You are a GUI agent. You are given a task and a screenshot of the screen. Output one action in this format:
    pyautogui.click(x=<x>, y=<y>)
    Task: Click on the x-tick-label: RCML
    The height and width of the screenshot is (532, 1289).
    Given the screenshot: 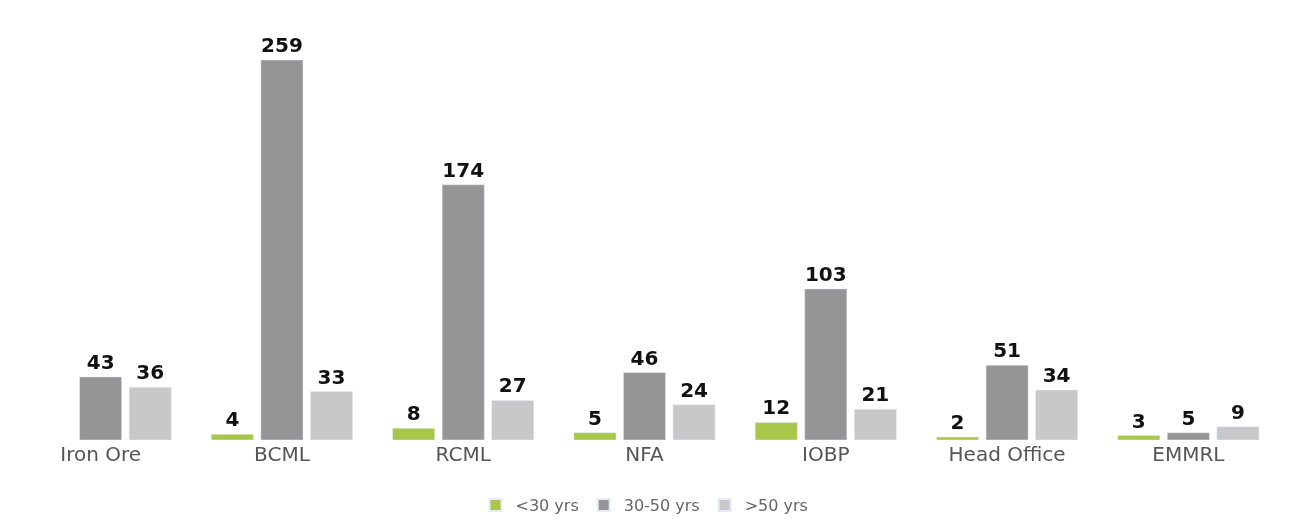 What is the action you would take?
    pyautogui.click(x=463, y=454)
    